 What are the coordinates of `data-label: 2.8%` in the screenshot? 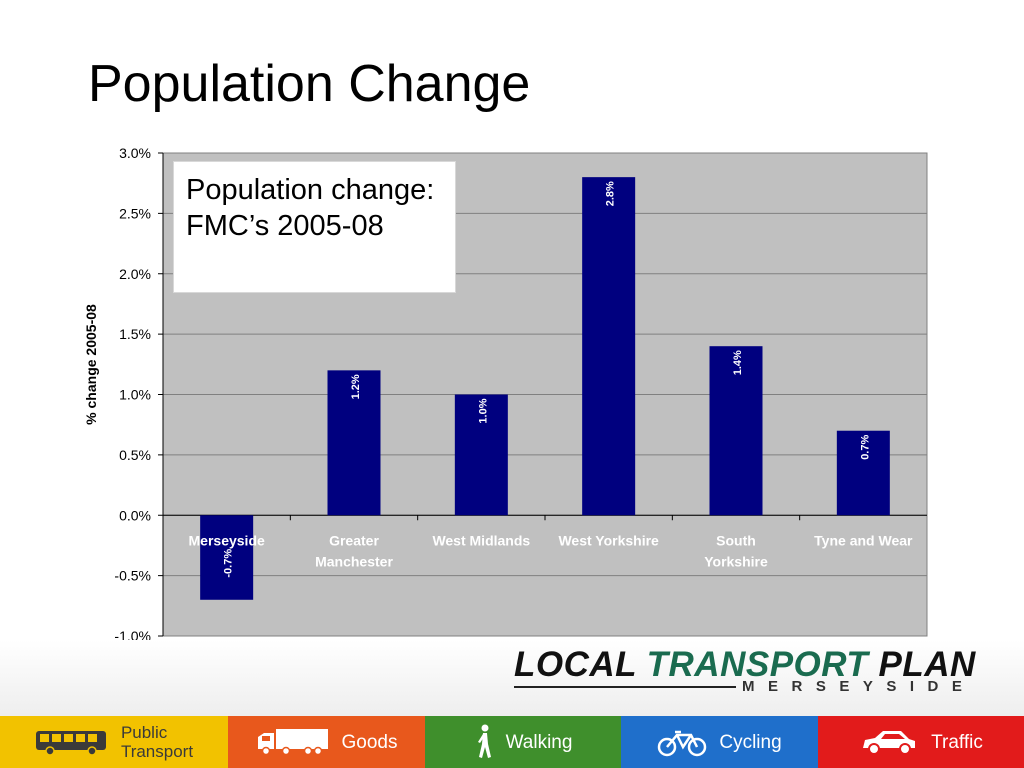 It's located at (611, 193).